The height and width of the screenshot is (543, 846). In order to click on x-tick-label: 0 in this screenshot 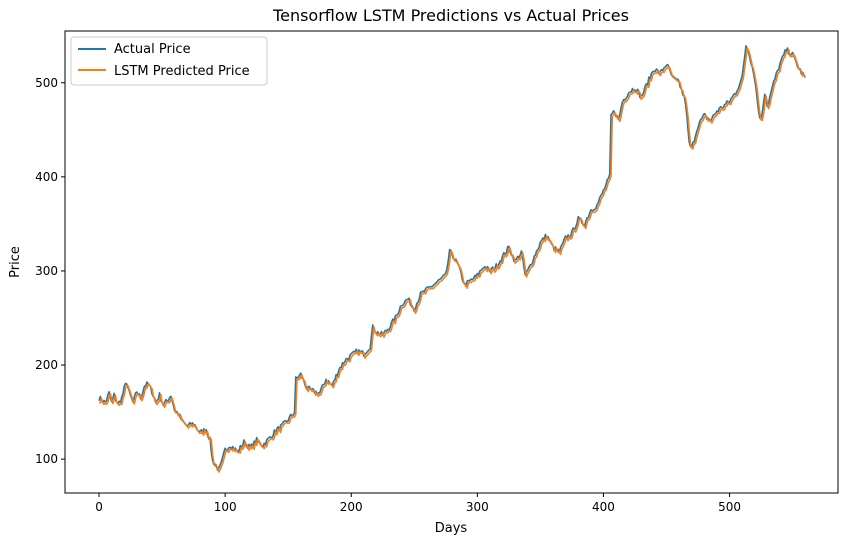, I will do `click(99, 507)`.